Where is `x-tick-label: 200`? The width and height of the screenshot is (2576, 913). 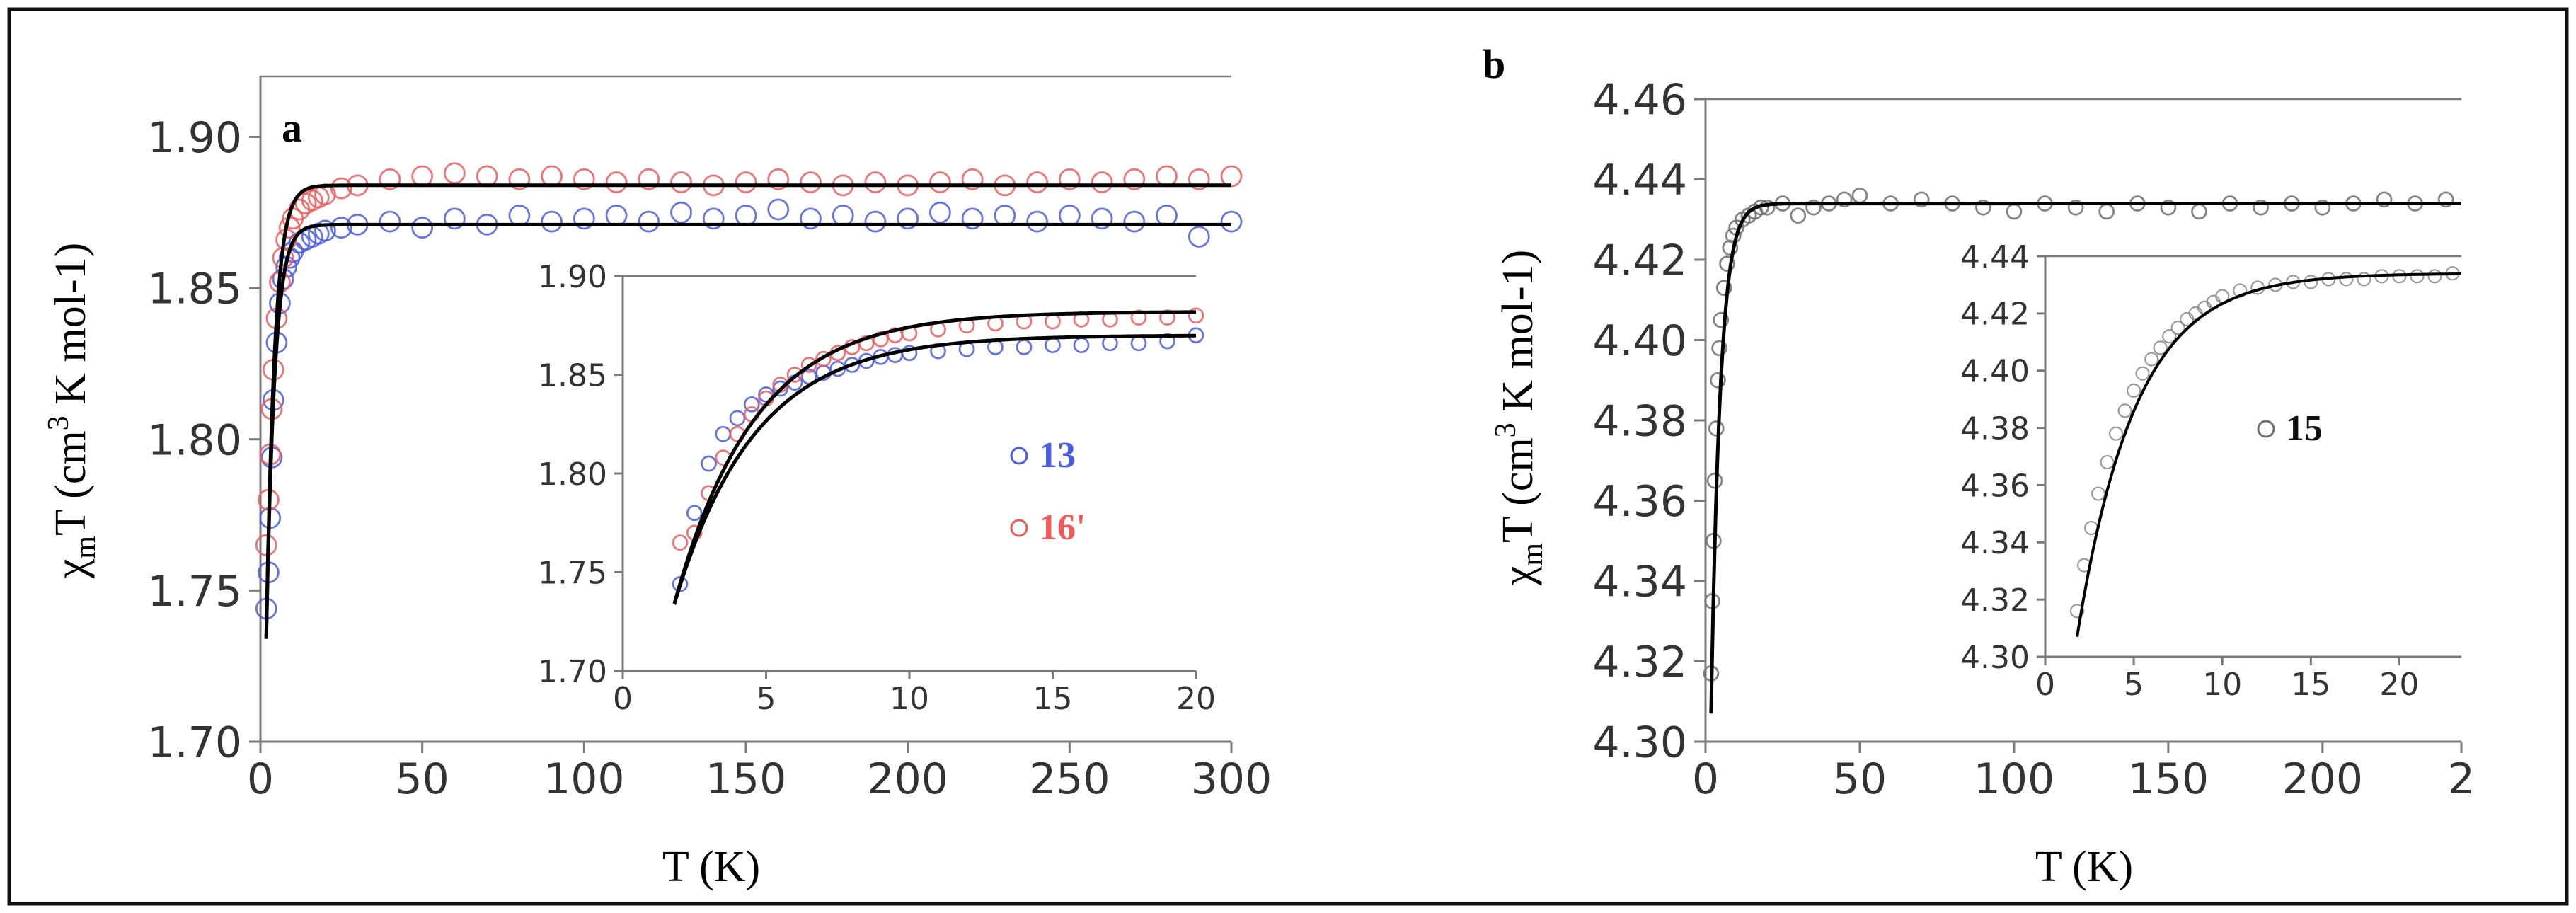 x-tick-label: 200 is located at coordinates (908, 779).